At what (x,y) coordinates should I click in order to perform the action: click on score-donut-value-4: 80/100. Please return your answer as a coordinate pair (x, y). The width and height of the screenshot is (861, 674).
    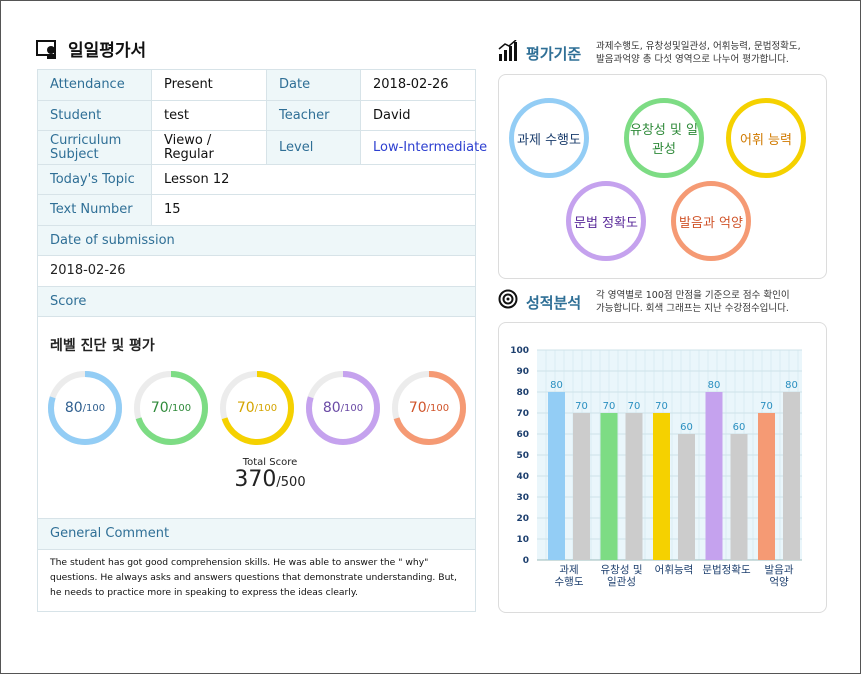
    Looking at the image, I should click on (343, 408).